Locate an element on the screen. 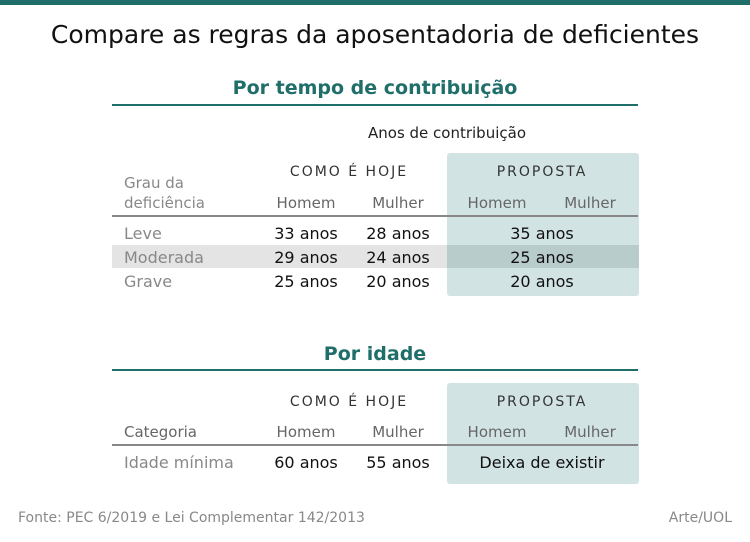  cell: 28 anos is located at coordinates (398, 233).